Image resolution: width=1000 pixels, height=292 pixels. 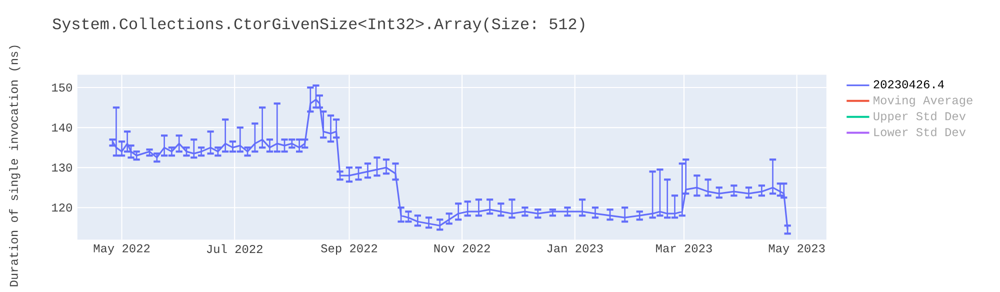 I want to click on x-tick-label: Sep 2022, so click(x=349, y=249).